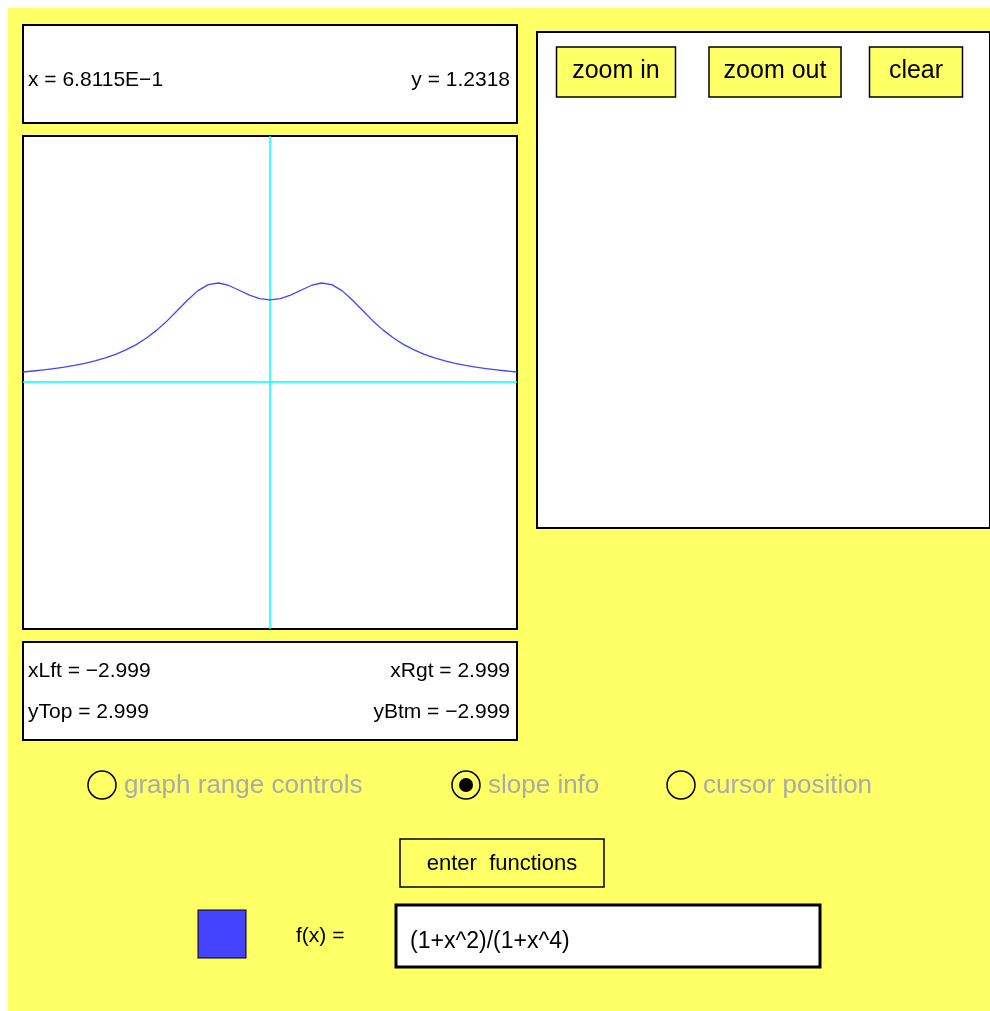  What do you see at coordinates (88, 710) in the screenshot?
I see `text: yTop = 2.999` at bounding box center [88, 710].